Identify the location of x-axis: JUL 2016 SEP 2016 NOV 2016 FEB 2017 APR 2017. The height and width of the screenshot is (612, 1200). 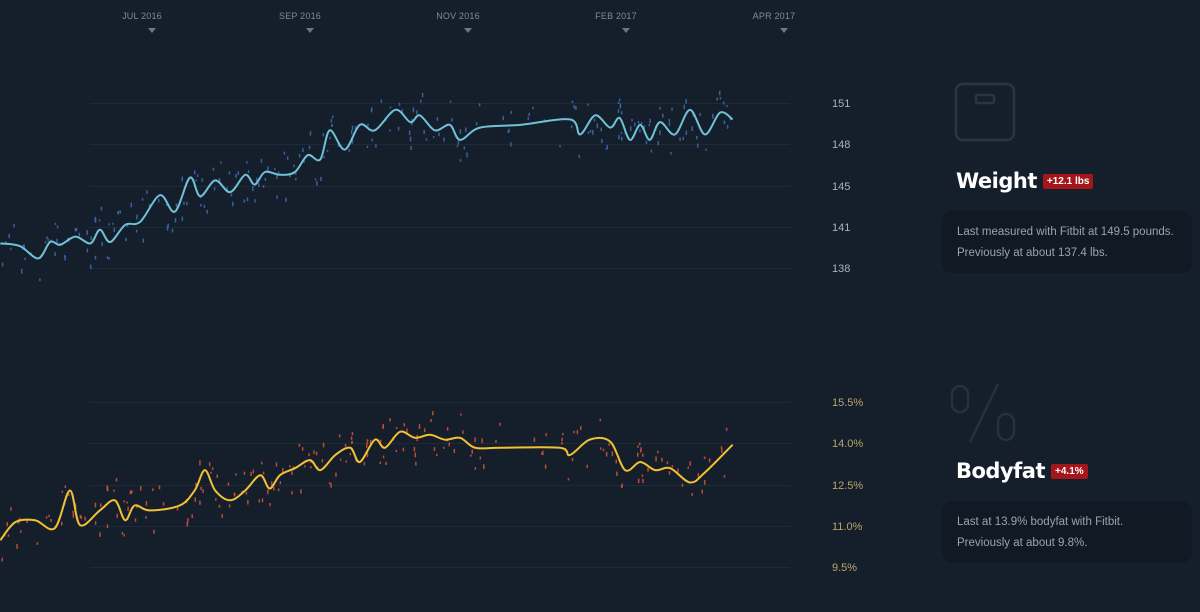
(458, 22).